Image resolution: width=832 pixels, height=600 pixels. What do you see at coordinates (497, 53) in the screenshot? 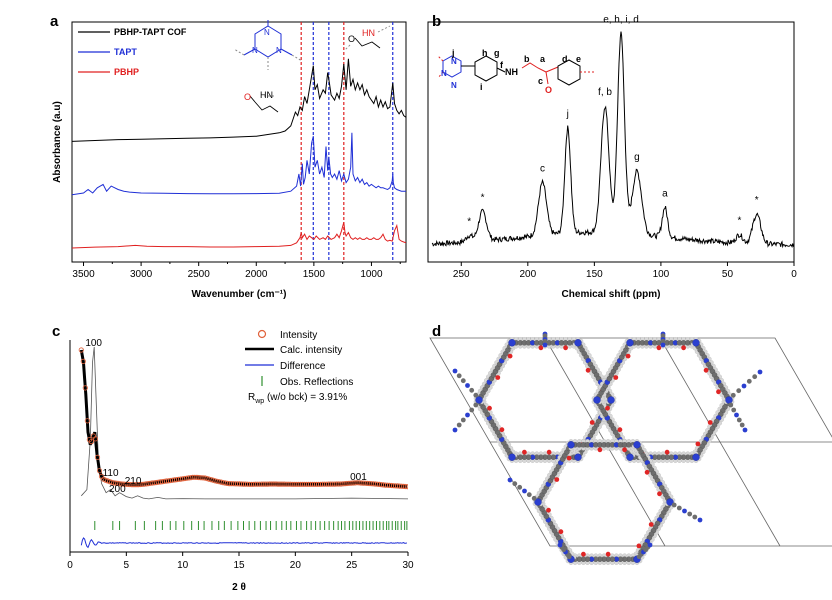
I see `struct-label-g: g` at bounding box center [497, 53].